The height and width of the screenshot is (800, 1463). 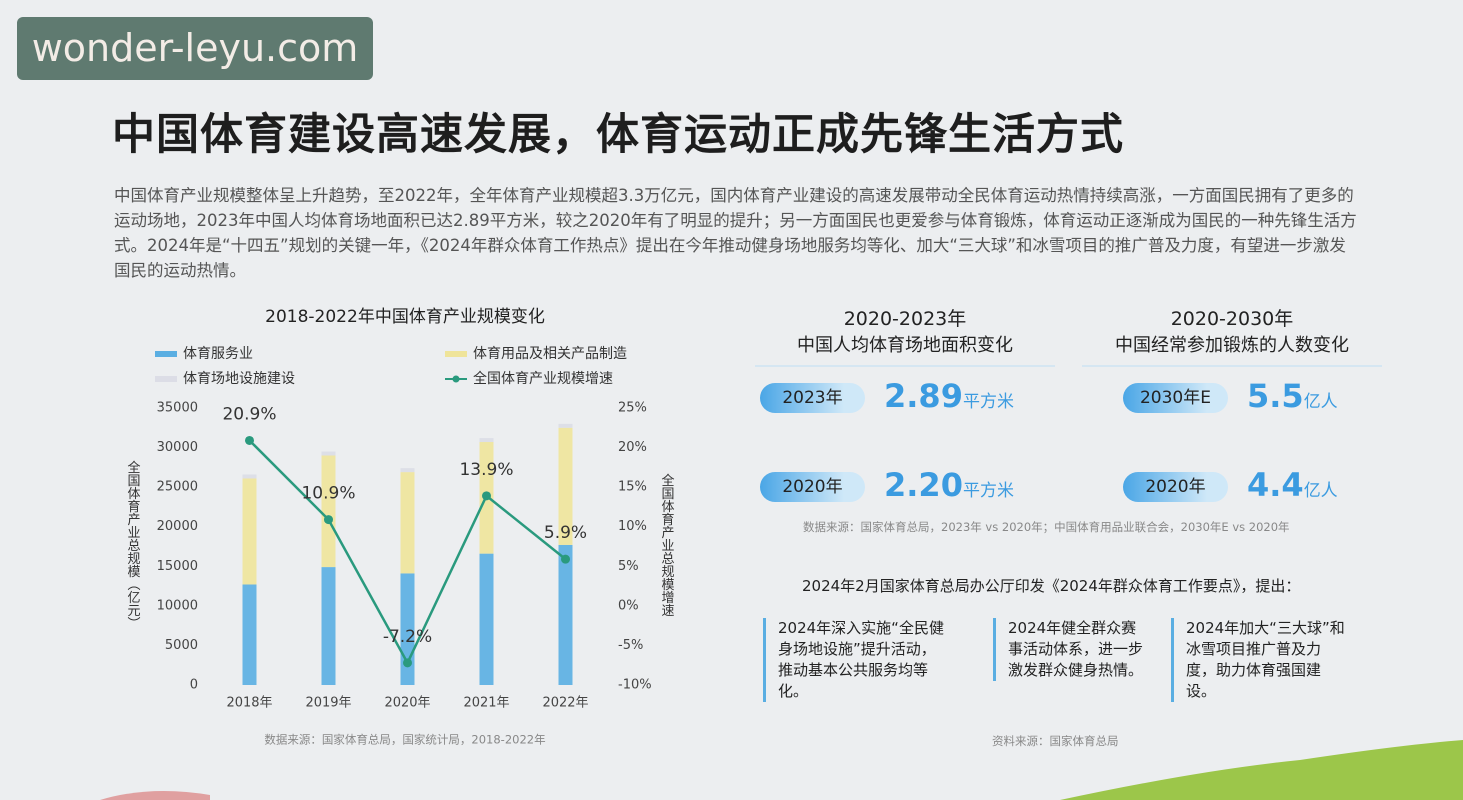 What do you see at coordinates (565, 703) in the screenshot?
I see `x-tick-label: 2022年` at bounding box center [565, 703].